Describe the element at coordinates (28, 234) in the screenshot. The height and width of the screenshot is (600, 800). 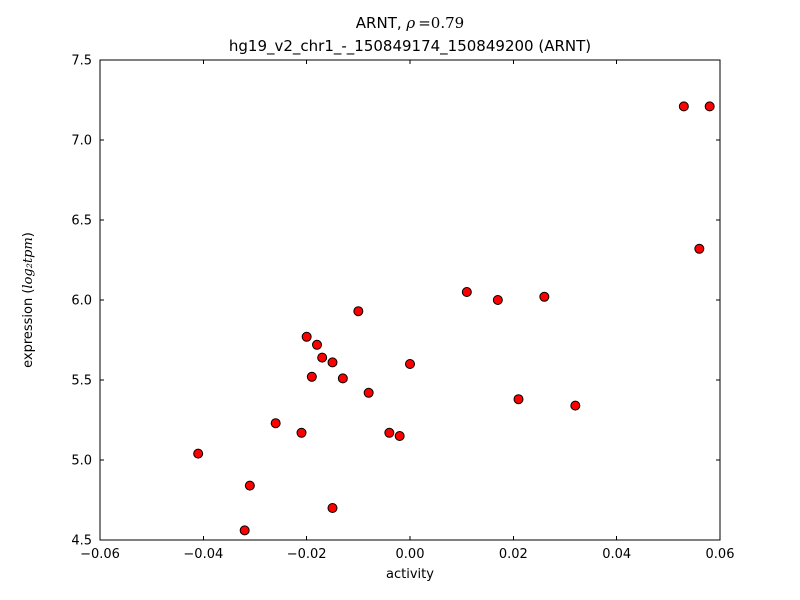
I see `y-axis-label-suffix: )` at that location.